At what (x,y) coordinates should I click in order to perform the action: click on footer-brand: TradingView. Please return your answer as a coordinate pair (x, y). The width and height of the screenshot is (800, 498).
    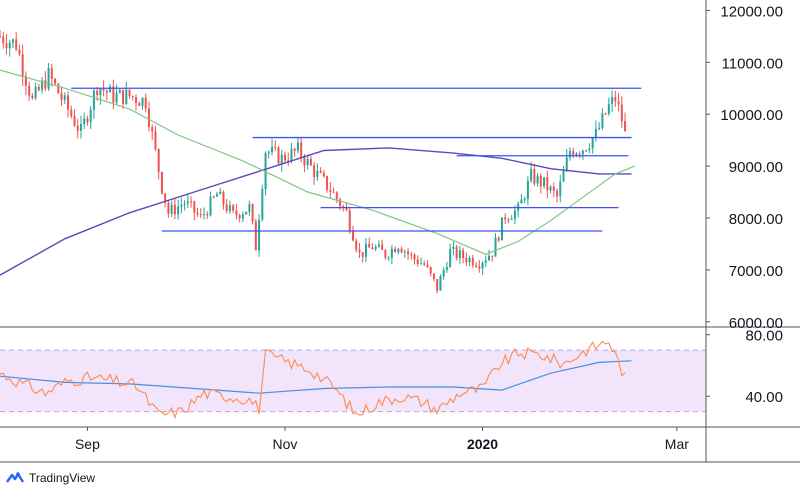
    Looking at the image, I should click on (50, 478).